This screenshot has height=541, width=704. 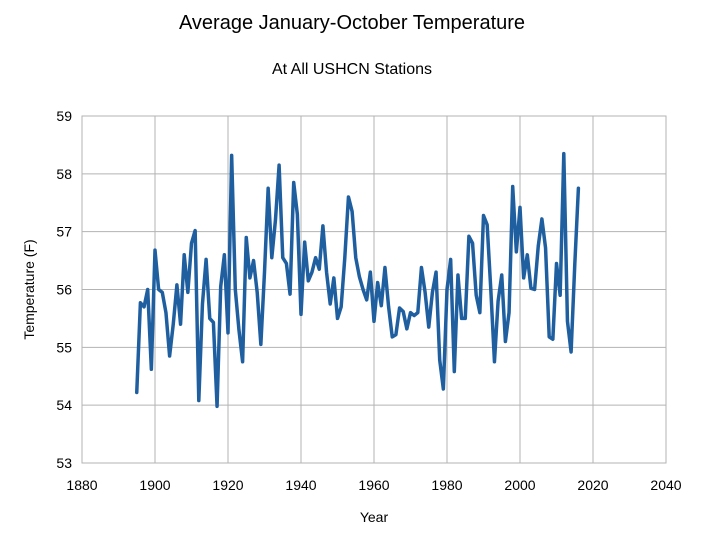 What do you see at coordinates (64, 405) in the screenshot?
I see `y-tick-label: 54` at bounding box center [64, 405].